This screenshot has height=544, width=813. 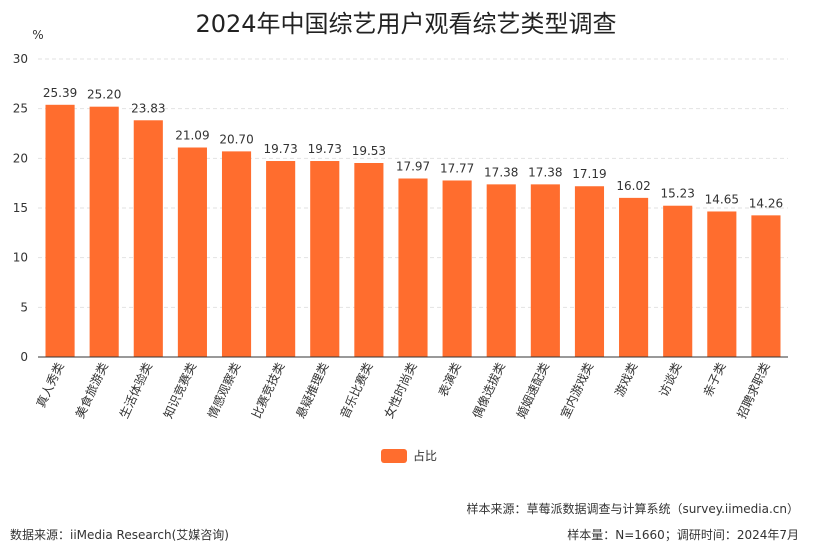 What do you see at coordinates (678, 194) in the screenshot?
I see `data-label: 15.23` at bounding box center [678, 194].